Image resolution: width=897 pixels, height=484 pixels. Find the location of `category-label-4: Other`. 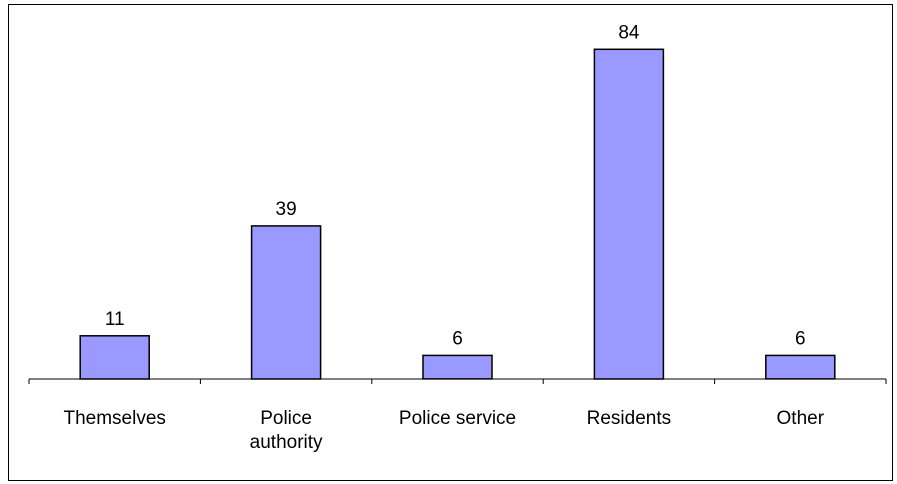

category-label-4: Other is located at coordinates (801, 418).